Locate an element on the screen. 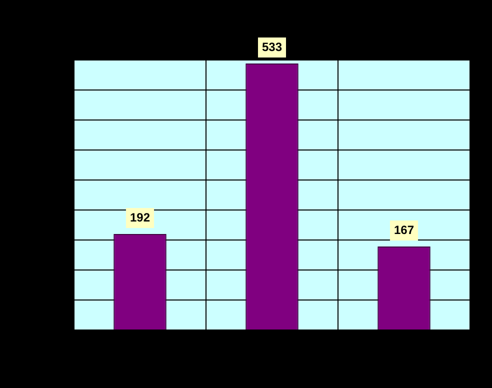 Image resolution: width=492 pixels, height=388 pixels. data-label: 192 is located at coordinates (140, 217).